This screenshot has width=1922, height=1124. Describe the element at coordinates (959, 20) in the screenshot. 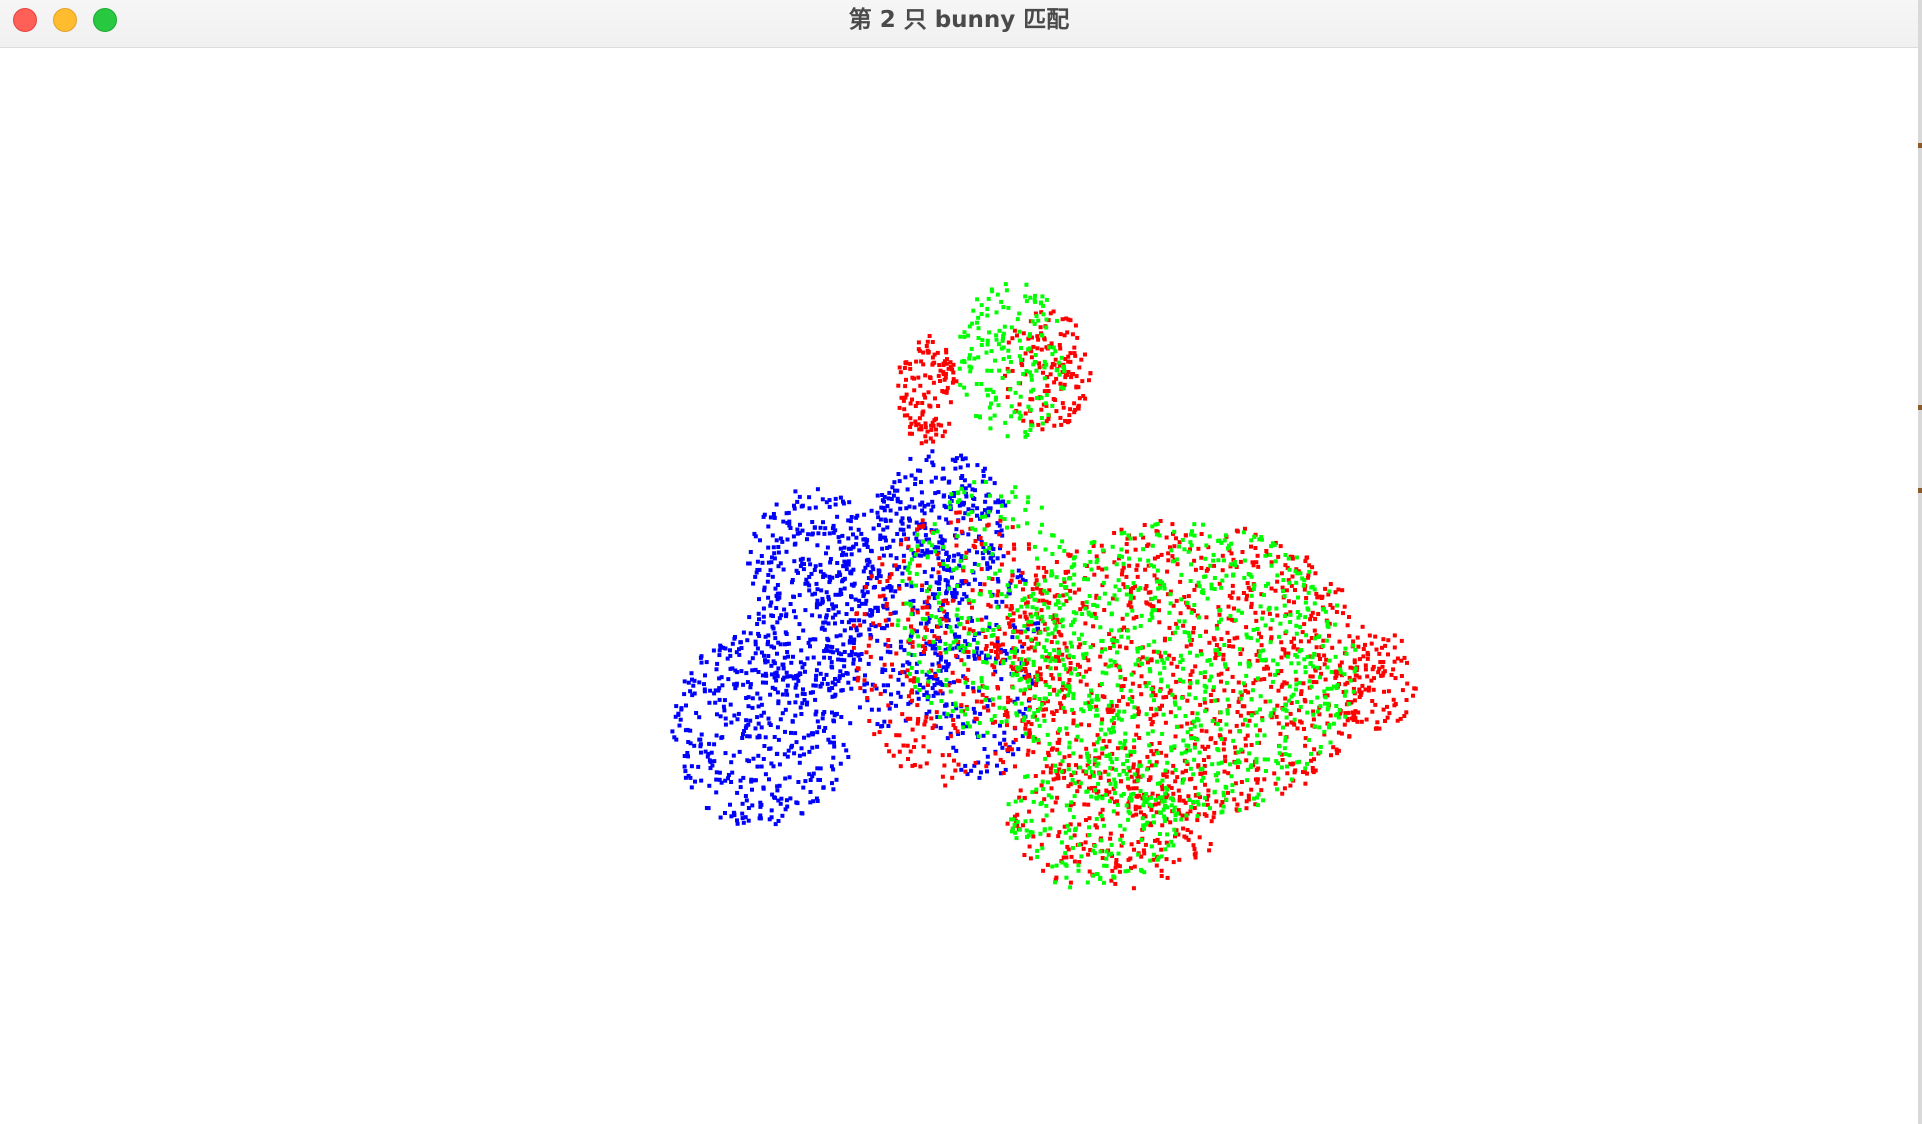

I see `window-title: 第 2 只 bunny 匹配` at that location.